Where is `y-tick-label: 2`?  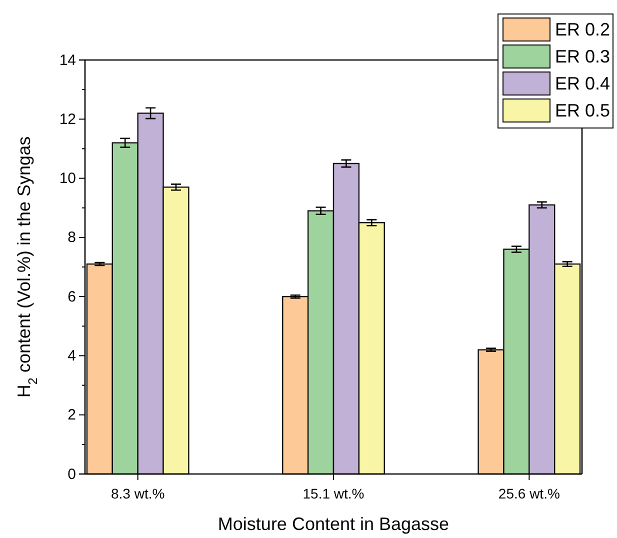
y-tick-label: 2 is located at coordinates (72, 415).